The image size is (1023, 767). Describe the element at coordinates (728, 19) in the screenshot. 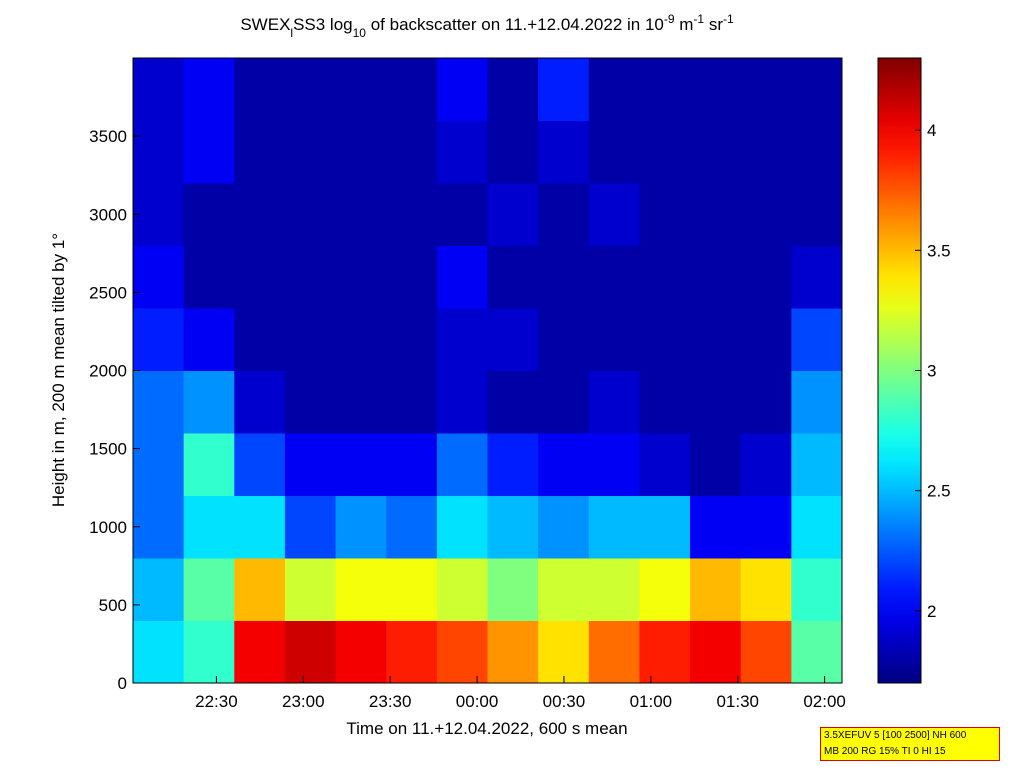

I see `title-part: -1` at that location.